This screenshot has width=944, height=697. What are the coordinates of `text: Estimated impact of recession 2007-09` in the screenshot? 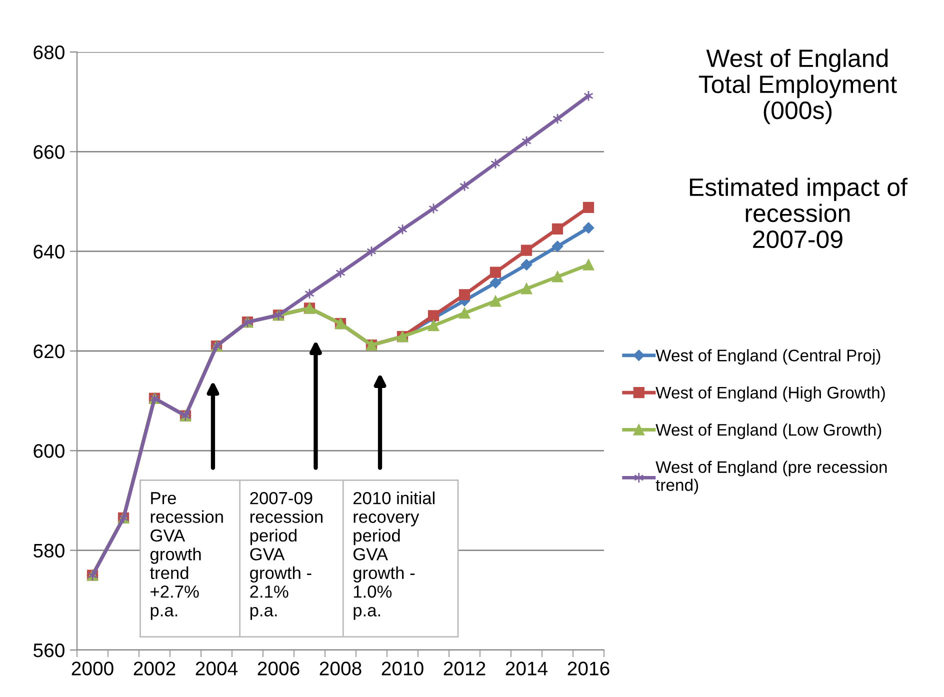 It's located at (799, 213).